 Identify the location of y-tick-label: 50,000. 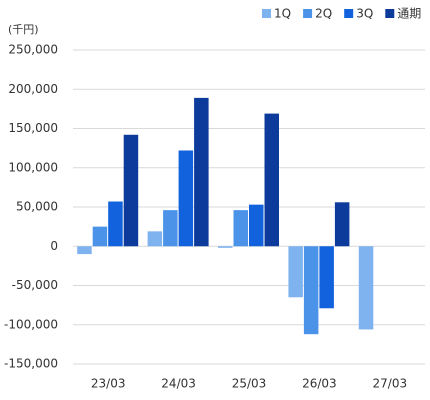
(37, 207).